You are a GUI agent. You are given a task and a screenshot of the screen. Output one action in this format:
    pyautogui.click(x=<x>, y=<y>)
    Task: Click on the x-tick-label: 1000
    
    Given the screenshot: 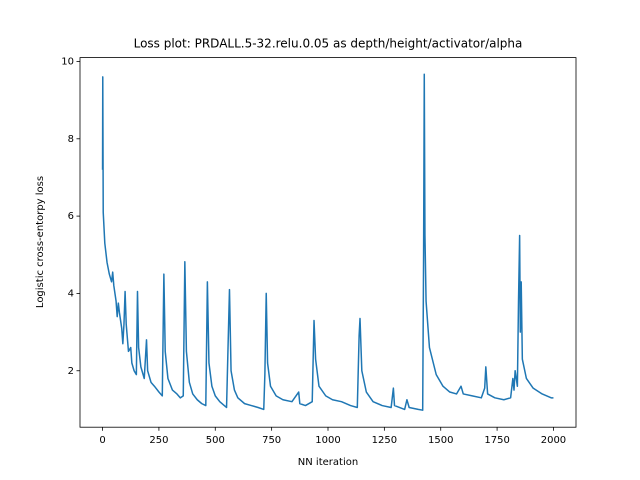 What is the action you would take?
    pyautogui.click(x=327, y=440)
    